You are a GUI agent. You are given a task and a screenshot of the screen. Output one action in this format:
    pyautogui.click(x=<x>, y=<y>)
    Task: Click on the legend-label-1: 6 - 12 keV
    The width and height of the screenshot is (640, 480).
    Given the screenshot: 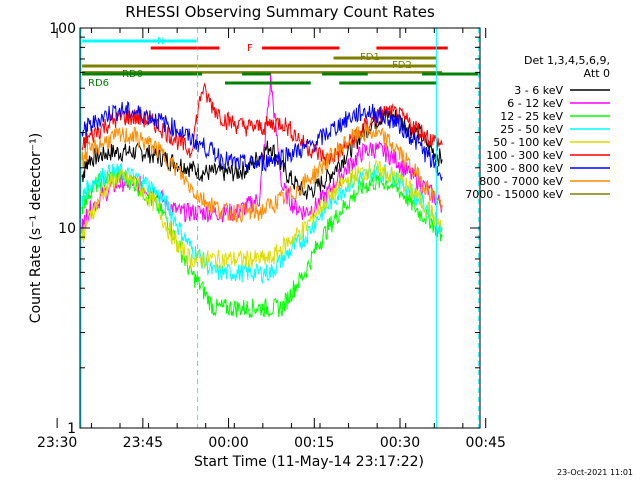 What is the action you would take?
    pyautogui.click(x=535, y=103)
    